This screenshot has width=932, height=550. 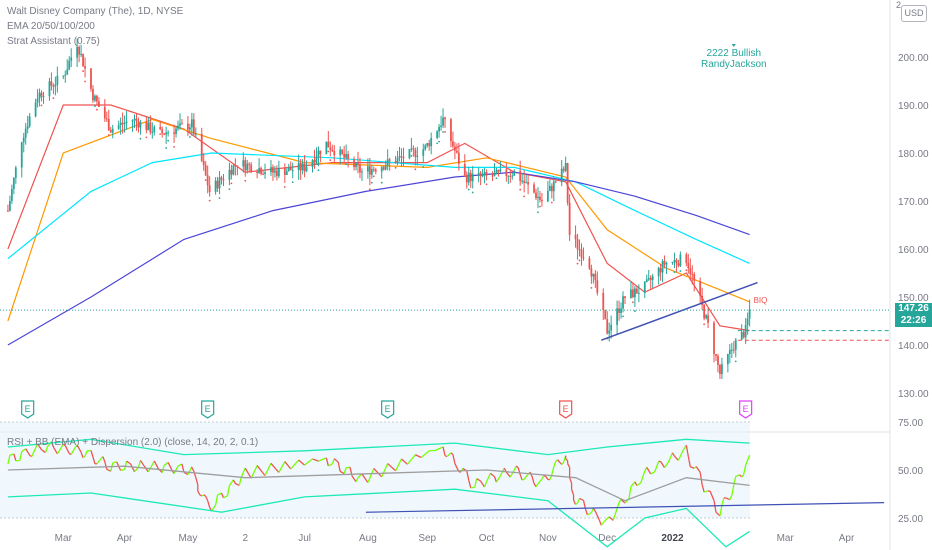 What do you see at coordinates (378, 518) in the screenshot?
I see `rsi-band-lower-line` at bounding box center [378, 518].